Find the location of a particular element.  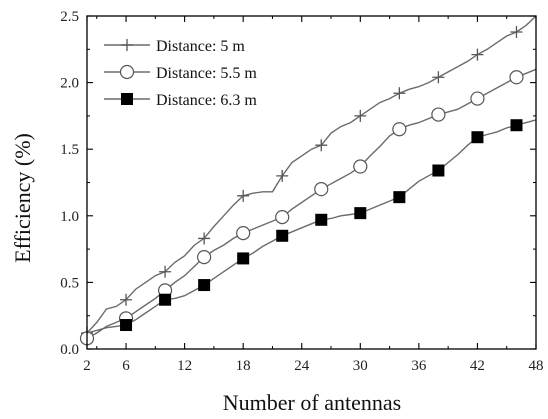

x-tick-label: 42 is located at coordinates (477, 366).